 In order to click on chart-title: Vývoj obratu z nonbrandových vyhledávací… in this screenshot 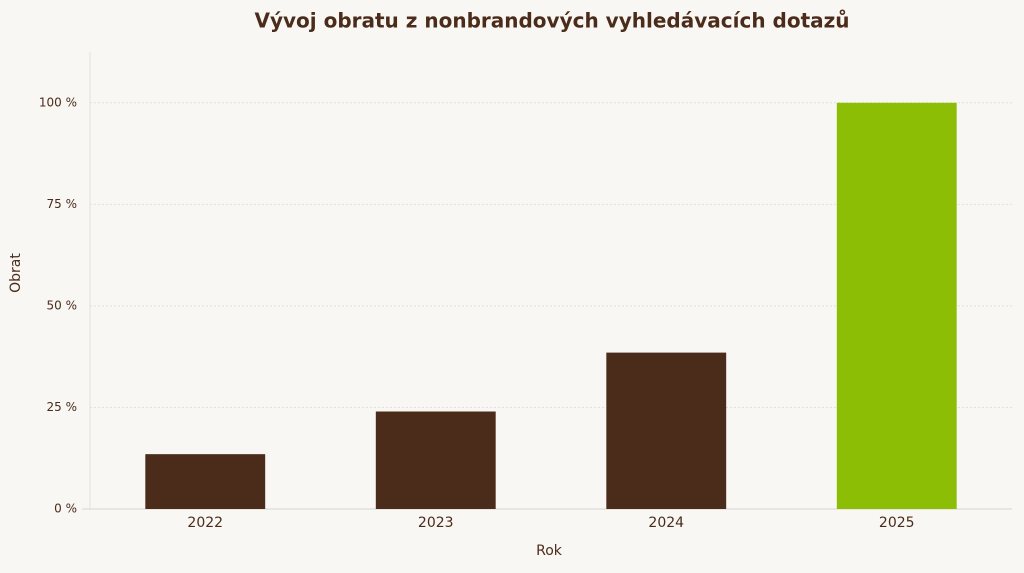, I will do `click(551, 21)`.